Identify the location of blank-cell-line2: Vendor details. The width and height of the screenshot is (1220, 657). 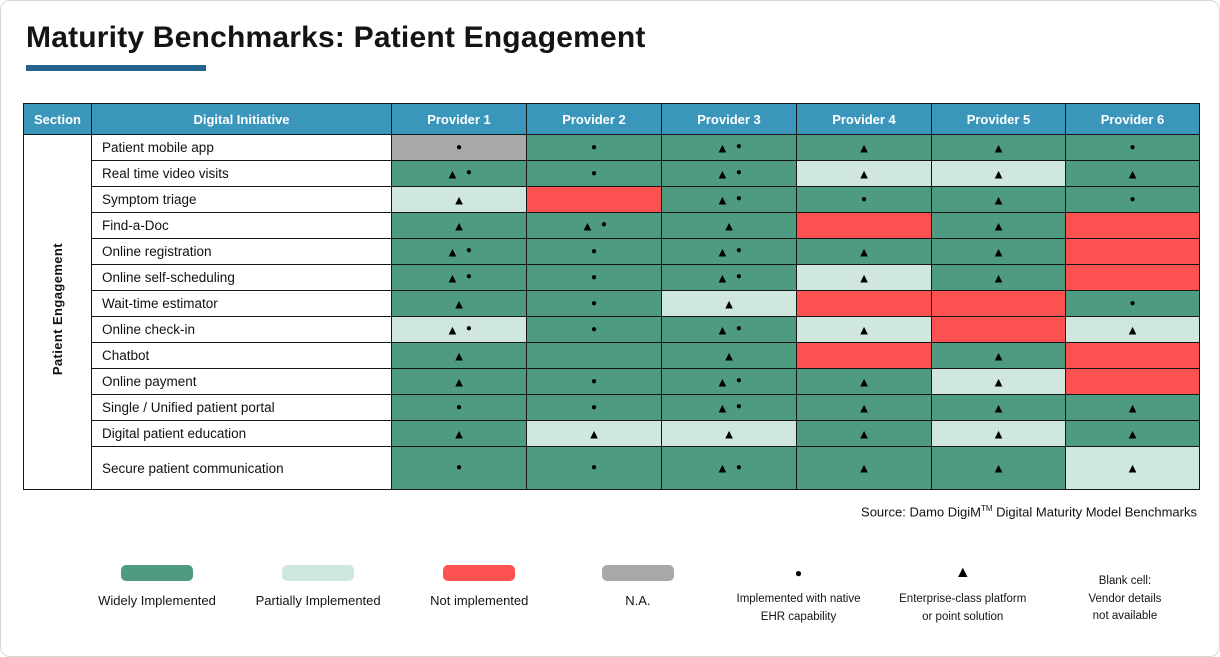
(1125, 598).